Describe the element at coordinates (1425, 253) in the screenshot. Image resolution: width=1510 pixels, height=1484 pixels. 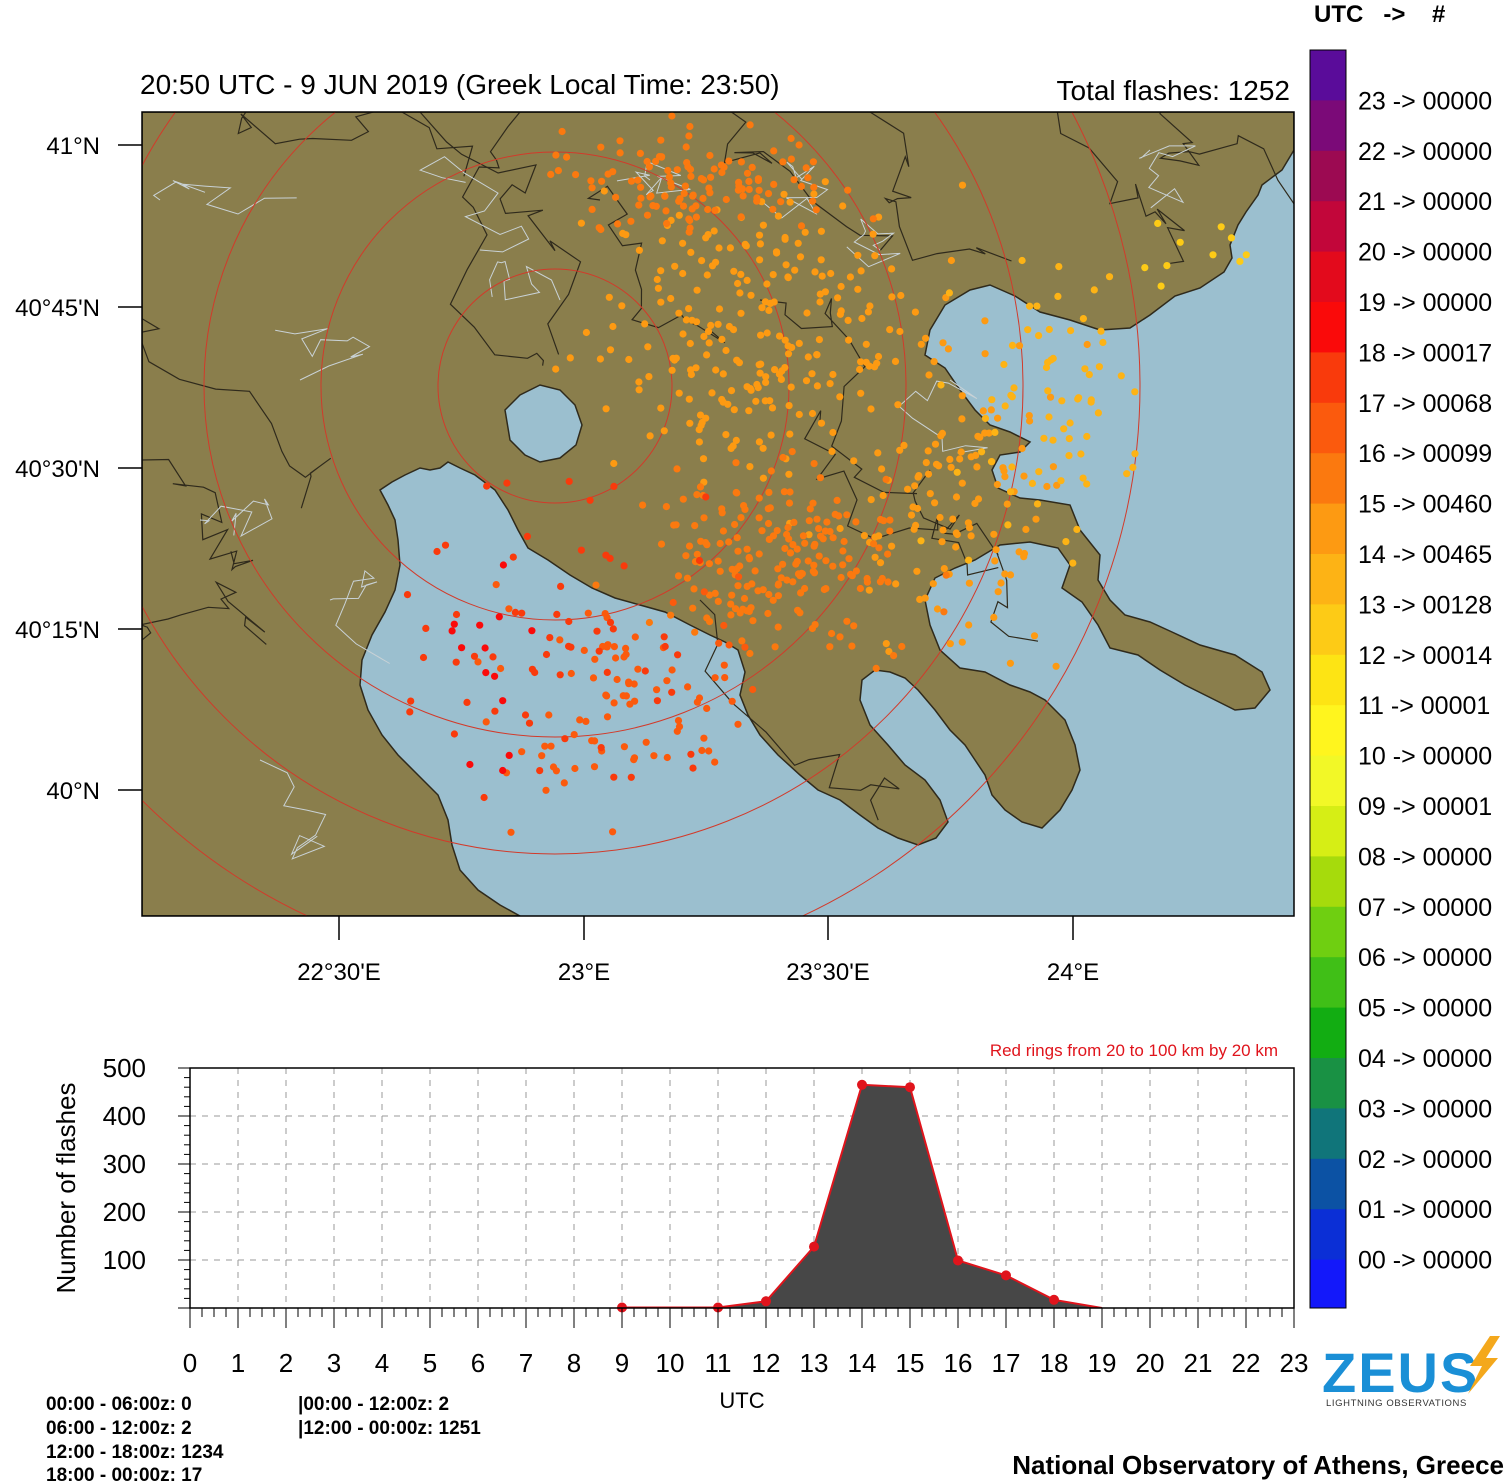
I see `legend-label: 20 -> 00000` at that location.